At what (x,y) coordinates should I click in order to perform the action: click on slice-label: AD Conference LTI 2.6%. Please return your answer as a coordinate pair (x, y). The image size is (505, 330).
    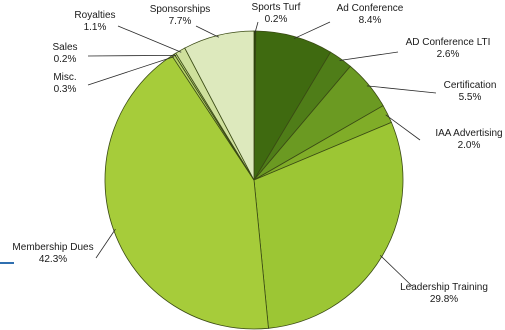
    Looking at the image, I should click on (448, 48).